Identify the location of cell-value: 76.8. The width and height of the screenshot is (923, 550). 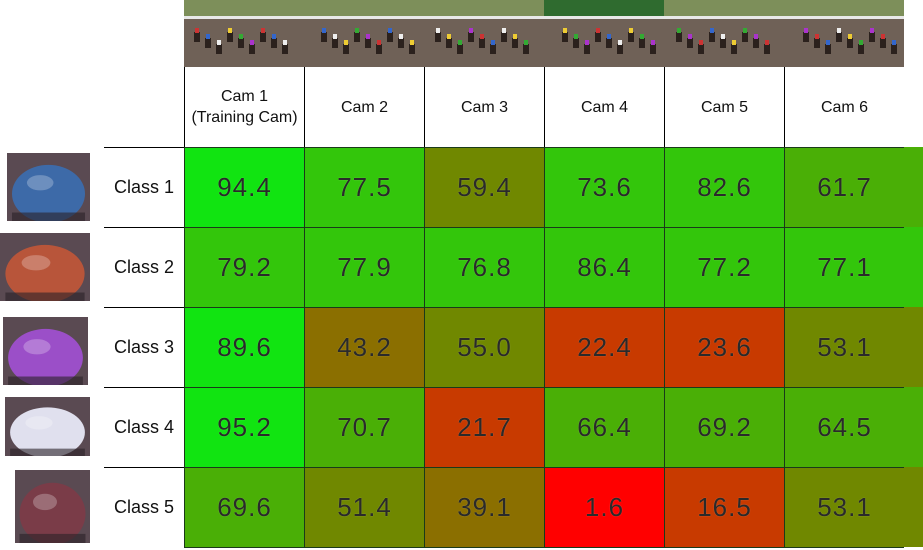
(484, 267).